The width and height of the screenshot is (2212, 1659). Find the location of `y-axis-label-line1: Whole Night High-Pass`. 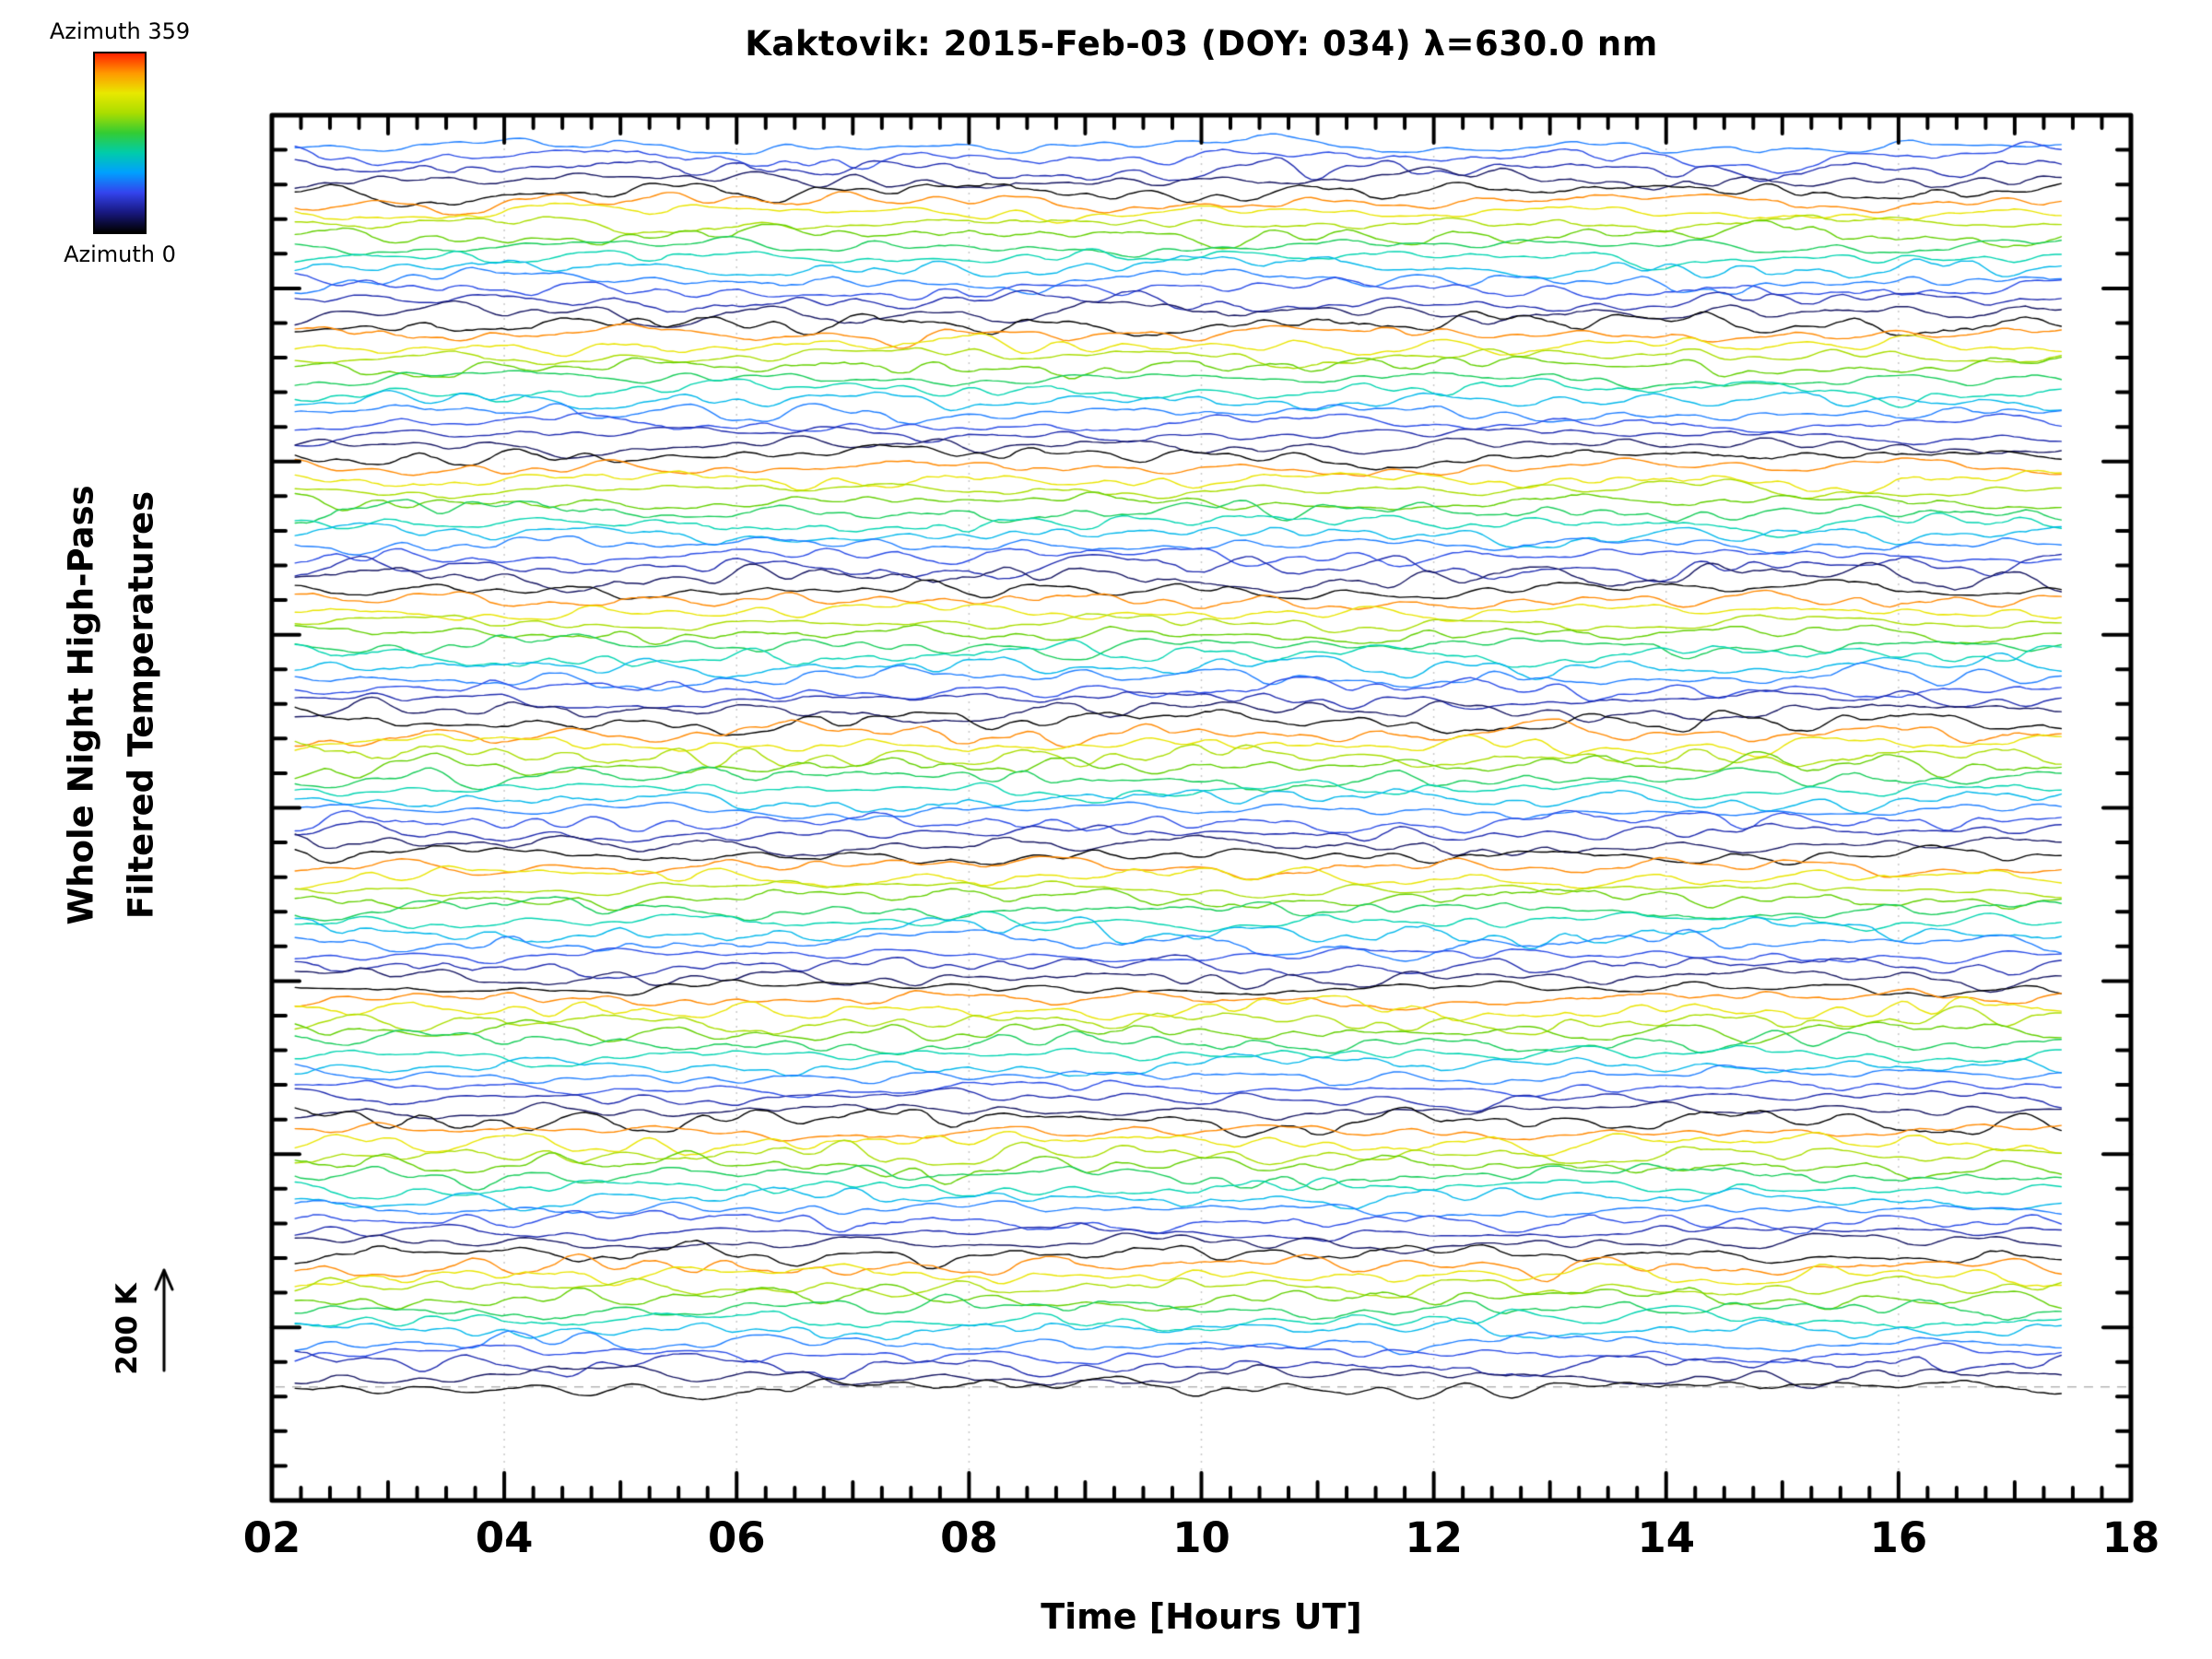

y-axis-label-line1: Whole Night High-Pass is located at coordinates (81, 705).